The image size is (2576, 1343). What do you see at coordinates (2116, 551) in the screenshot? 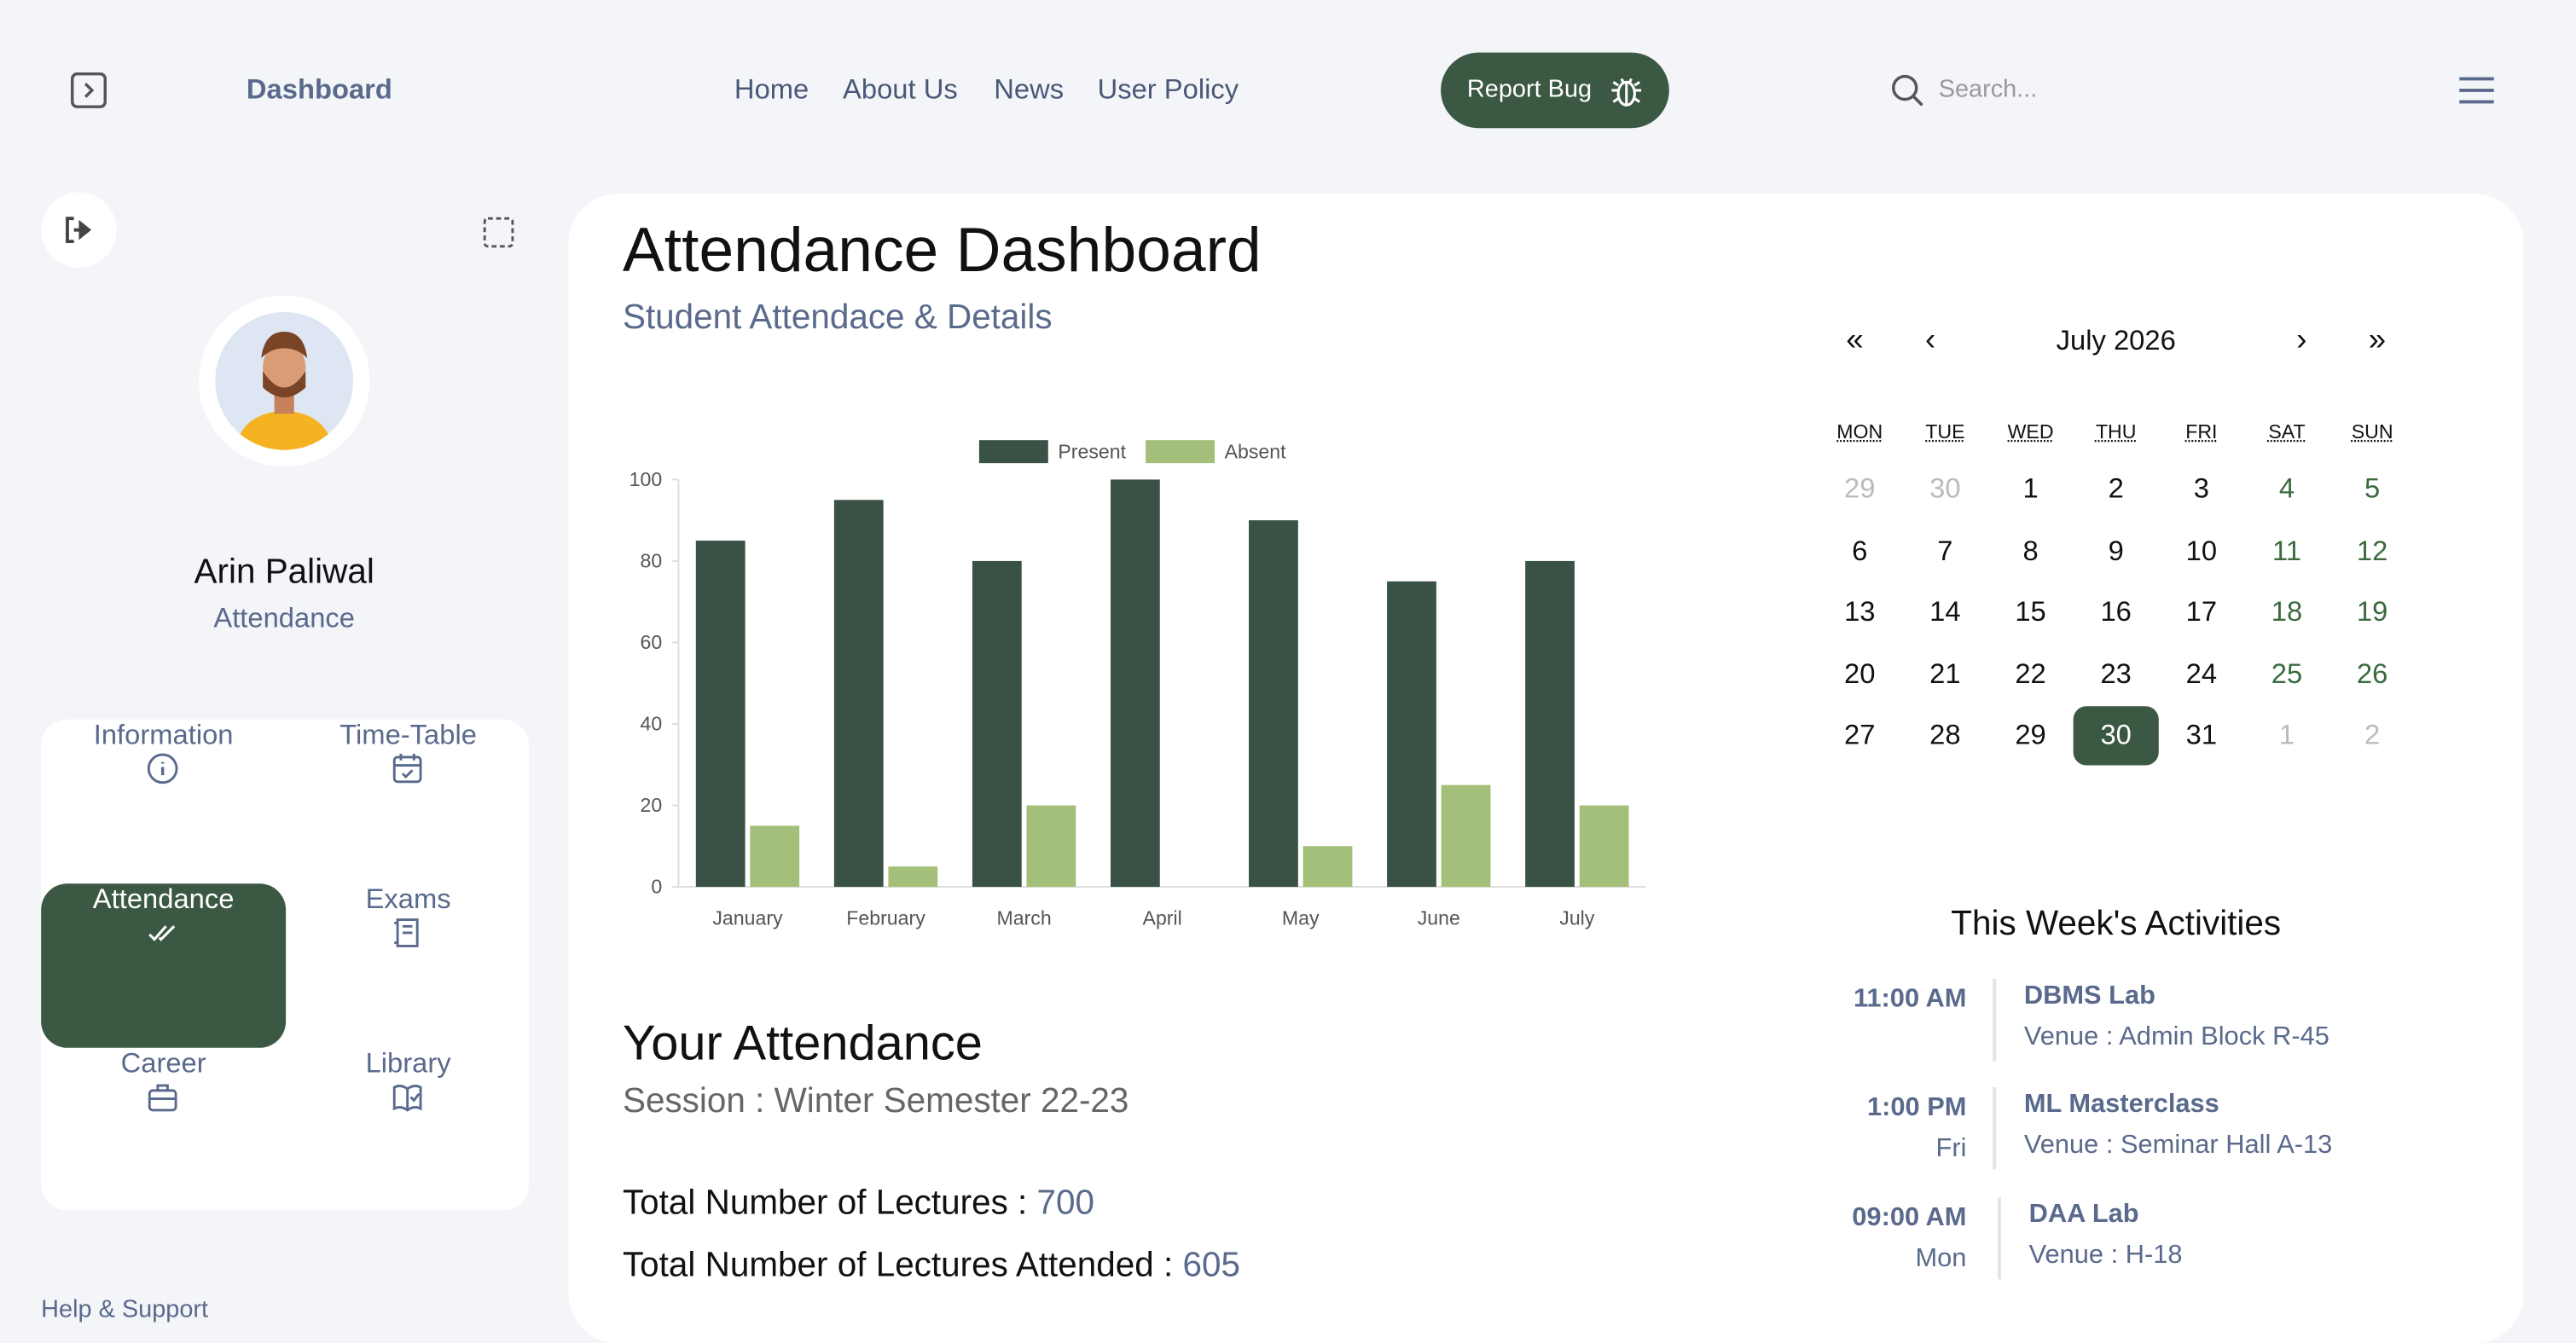
I see `calendar-day: 9` at bounding box center [2116, 551].